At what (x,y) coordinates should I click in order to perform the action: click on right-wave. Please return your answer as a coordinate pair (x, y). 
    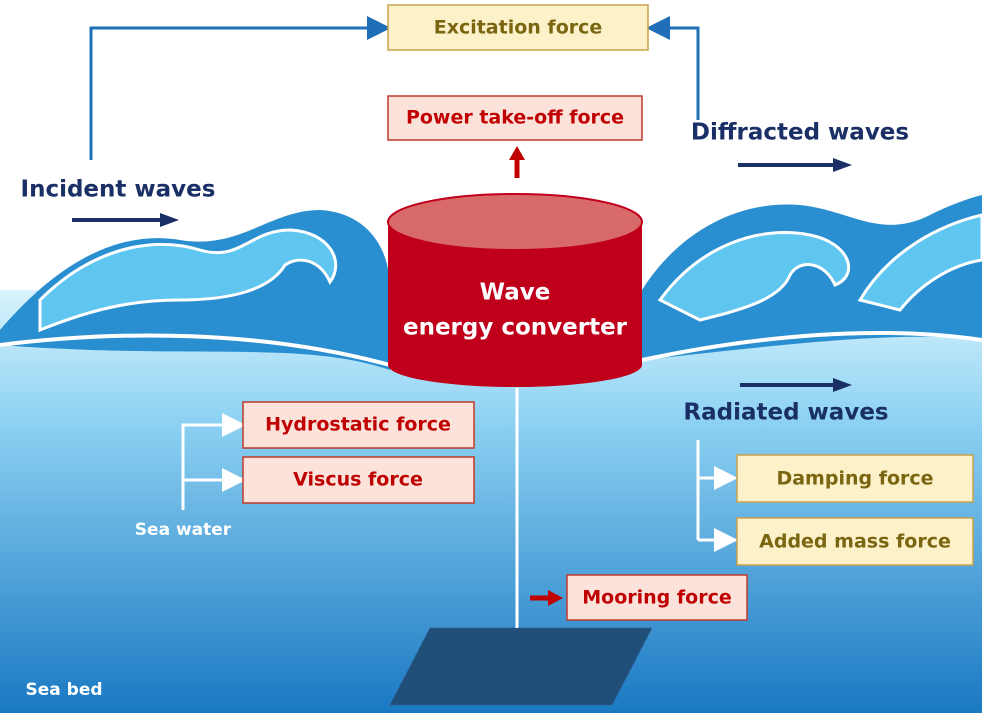
    Looking at the image, I should click on (811, 278).